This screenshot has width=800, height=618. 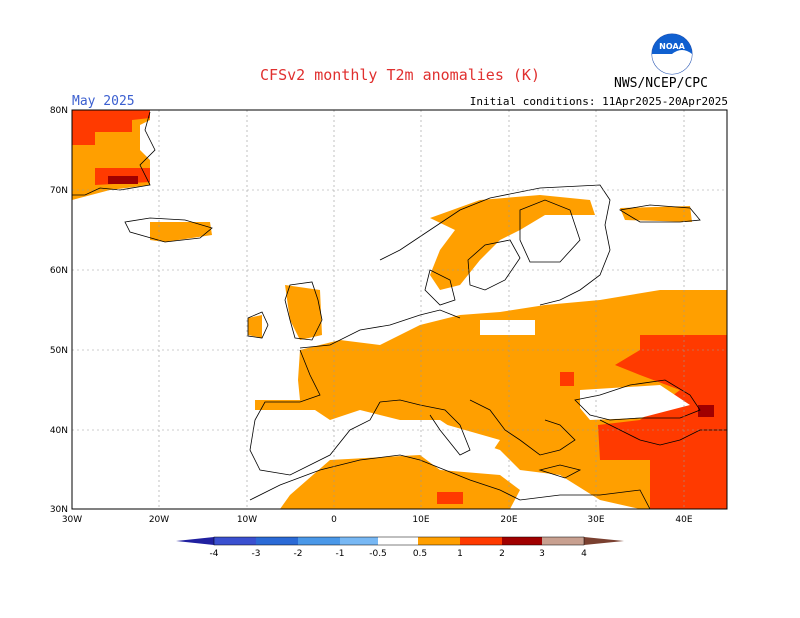 I want to click on central-europe-neutral, so click(x=507, y=327).